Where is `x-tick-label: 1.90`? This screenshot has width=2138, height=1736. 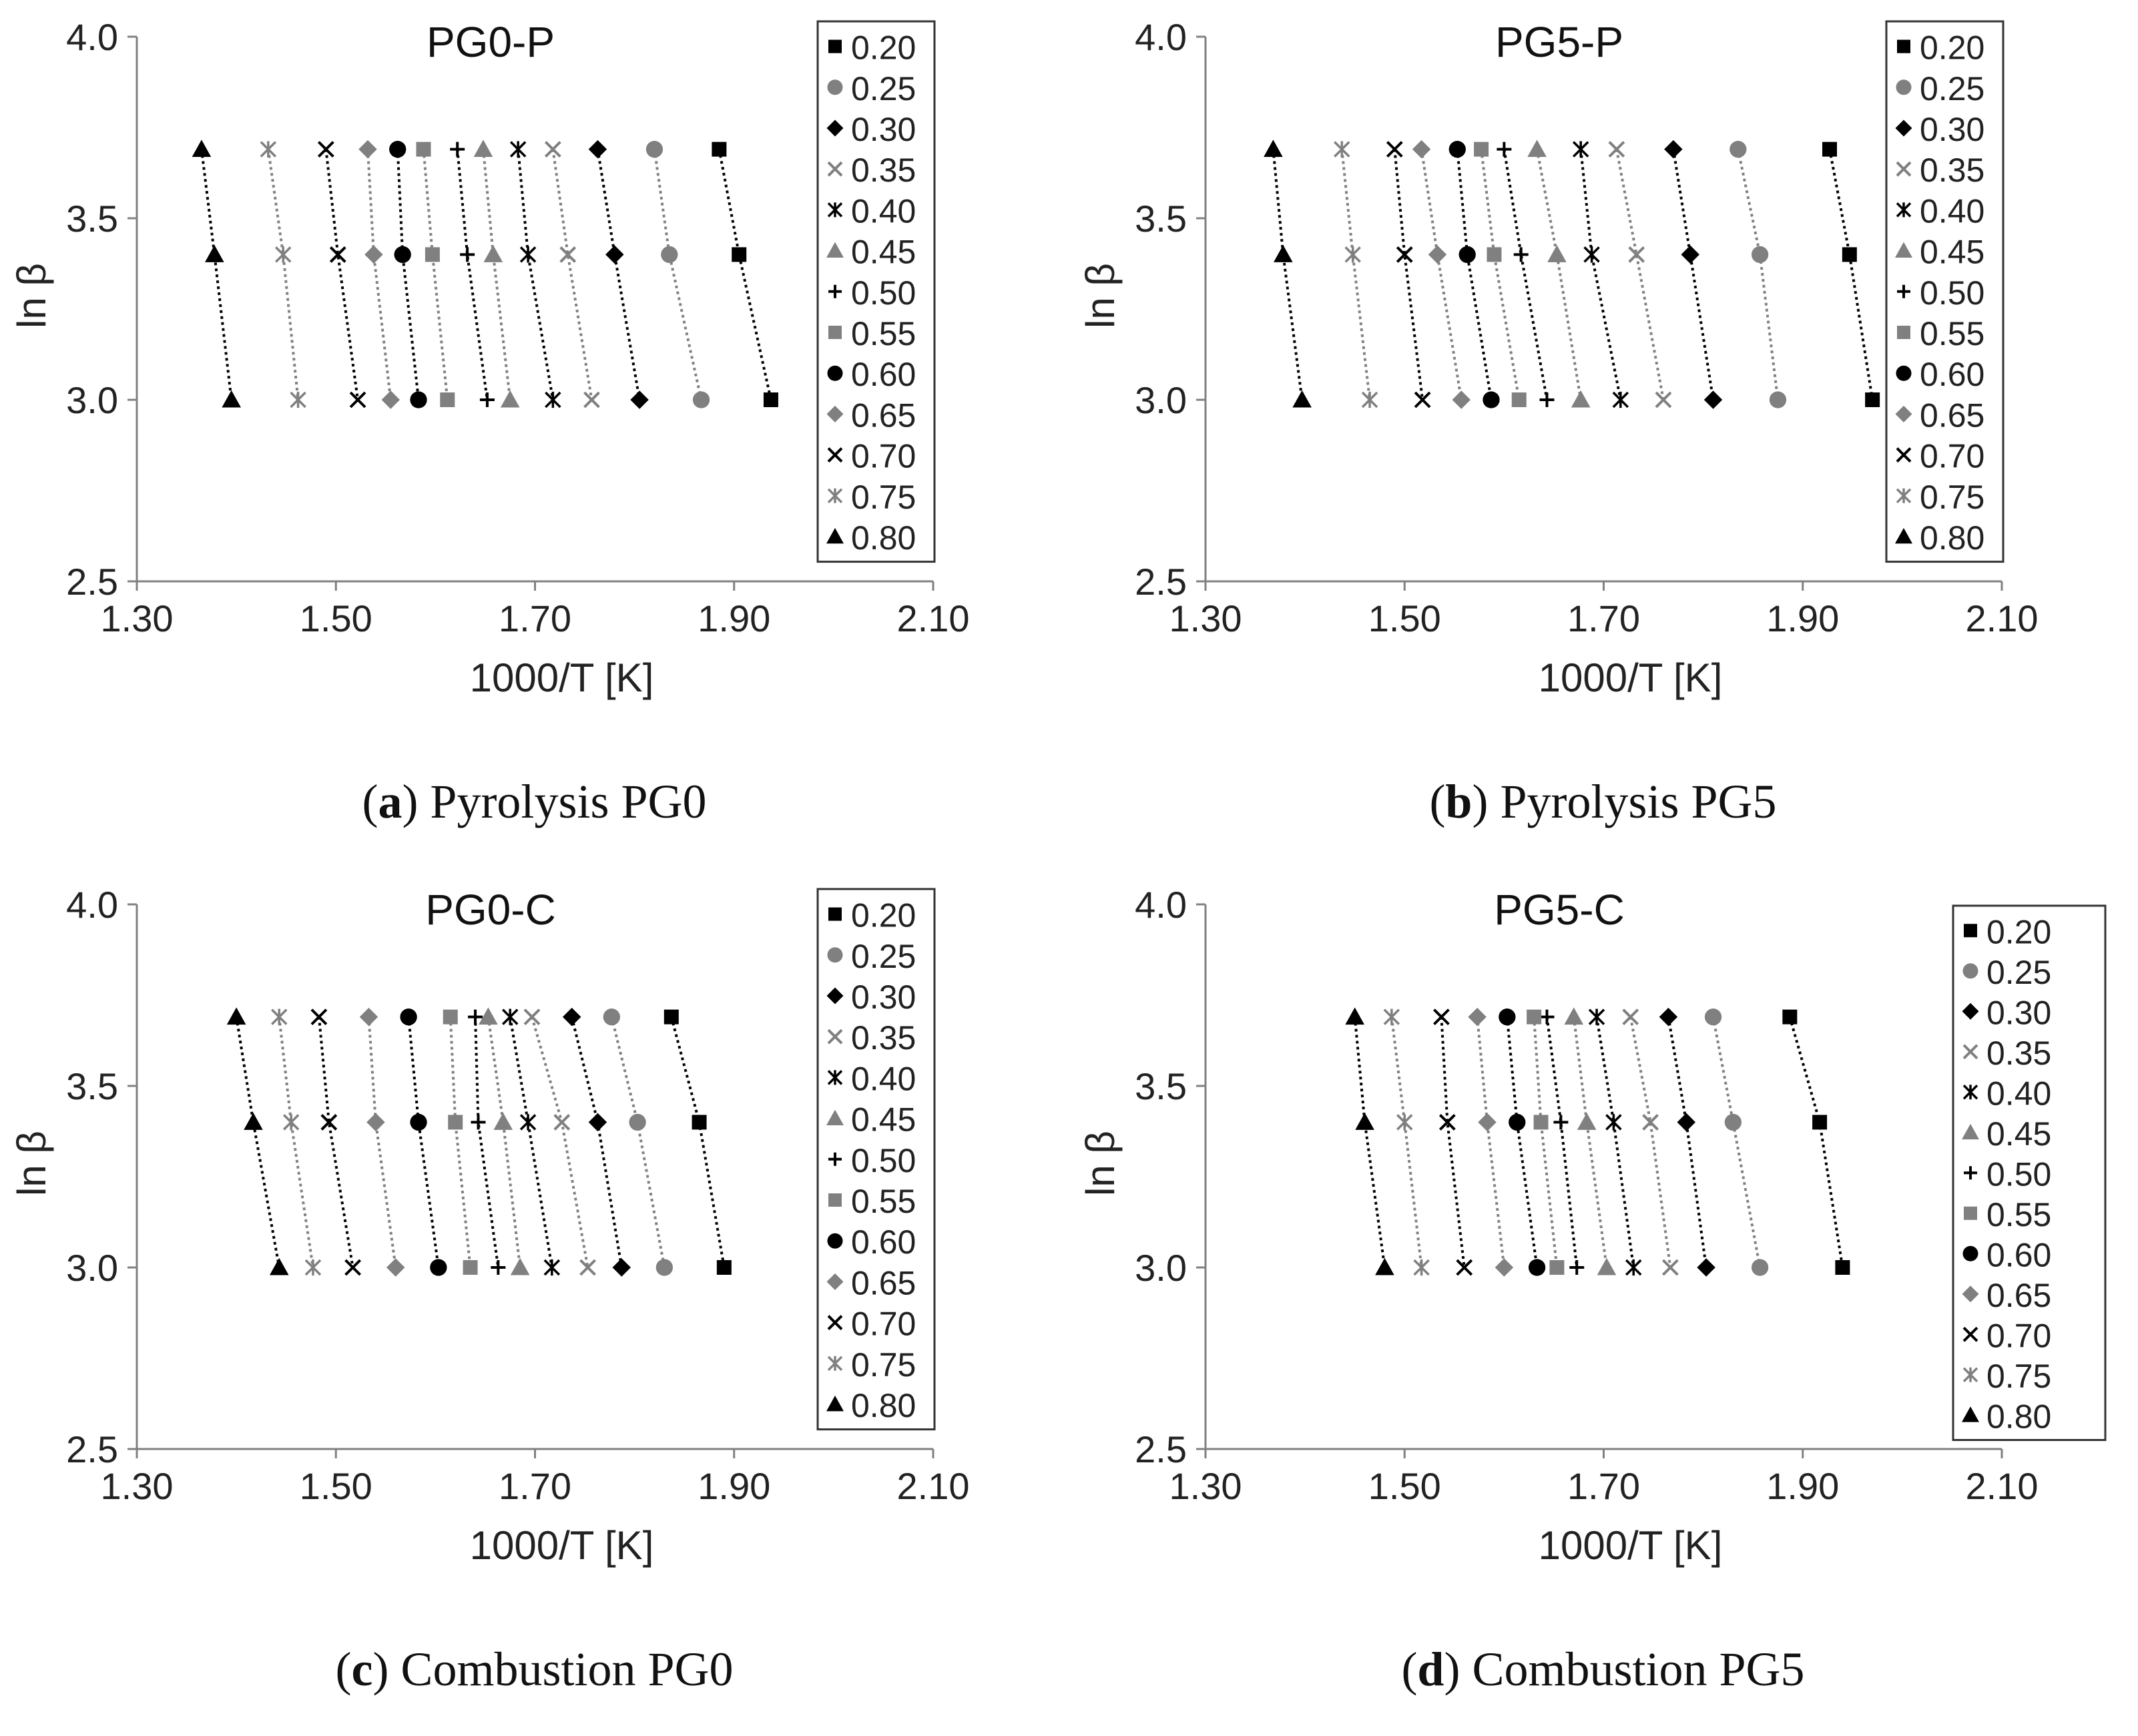
x-tick-label: 1.90 is located at coordinates (1802, 1486).